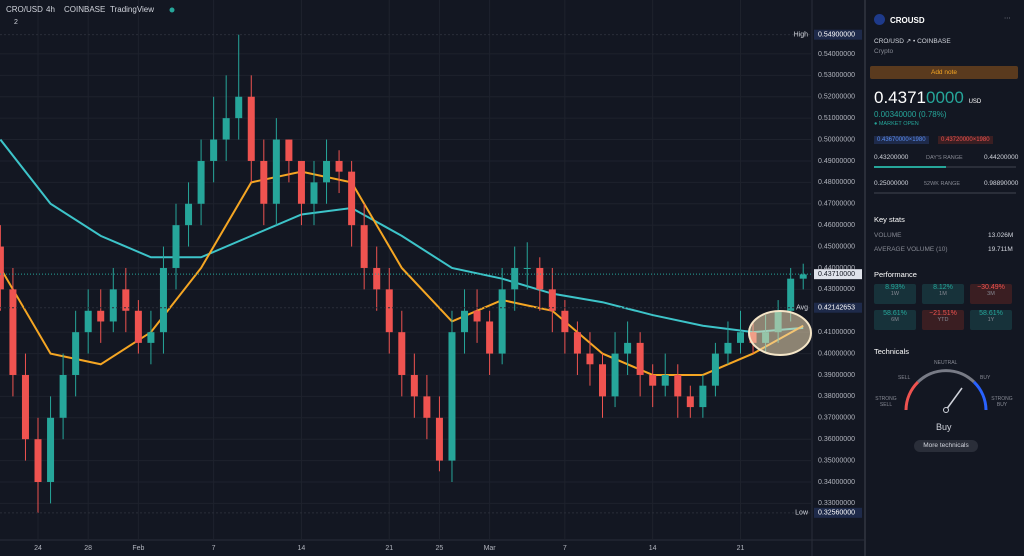 This screenshot has height=556, width=1024. I want to click on perf-value: 58.61%, so click(895, 313).